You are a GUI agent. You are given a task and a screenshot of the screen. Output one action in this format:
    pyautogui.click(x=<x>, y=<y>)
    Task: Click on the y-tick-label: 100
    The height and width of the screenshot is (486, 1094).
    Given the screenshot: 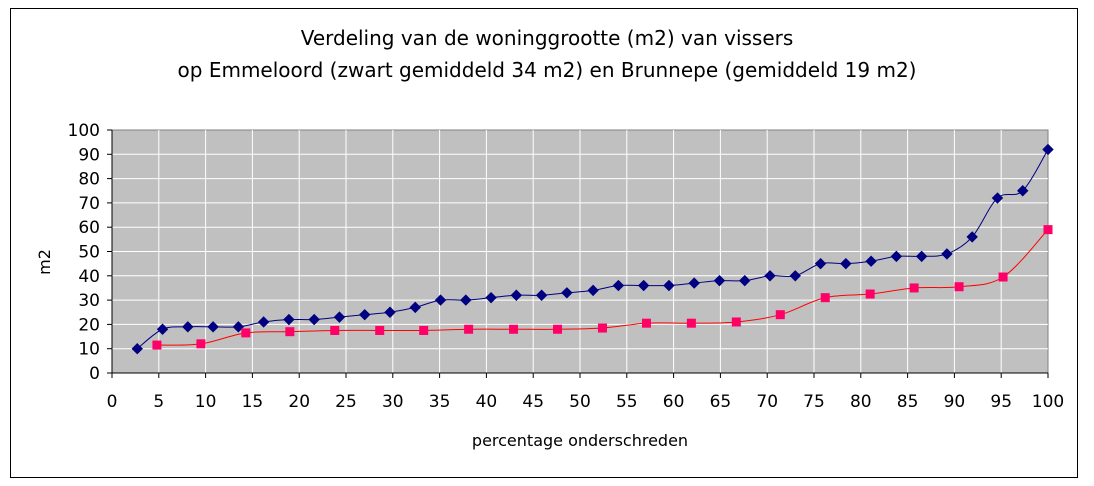 What is the action you would take?
    pyautogui.click(x=84, y=131)
    